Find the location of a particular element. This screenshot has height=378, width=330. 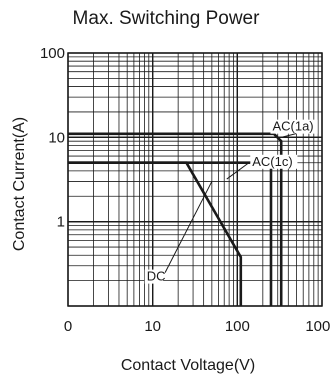

x-tick-label: 0 is located at coordinates (68, 326).